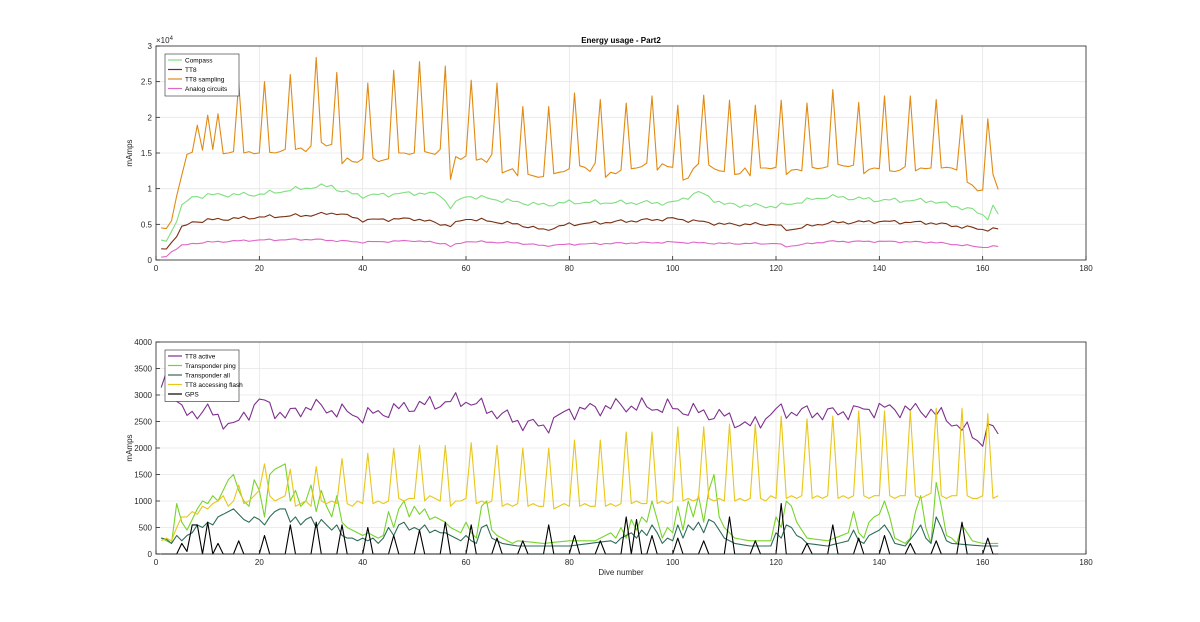  What do you see at coordinates (150, 189) in the screenshot?
I see `y-tick-label: 1` at bounding box center [150, 189].